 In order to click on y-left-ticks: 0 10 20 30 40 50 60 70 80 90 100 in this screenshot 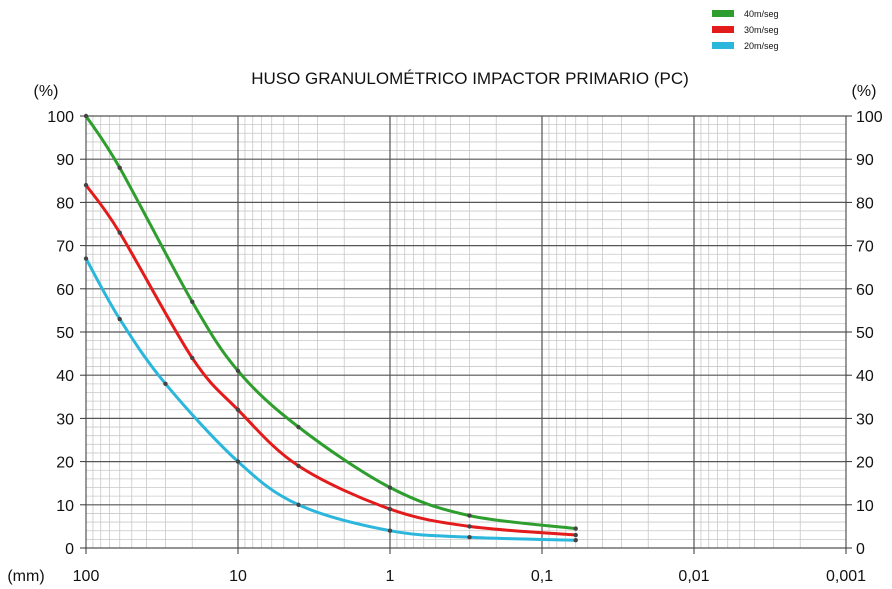, I will do `click(66, 333)`.